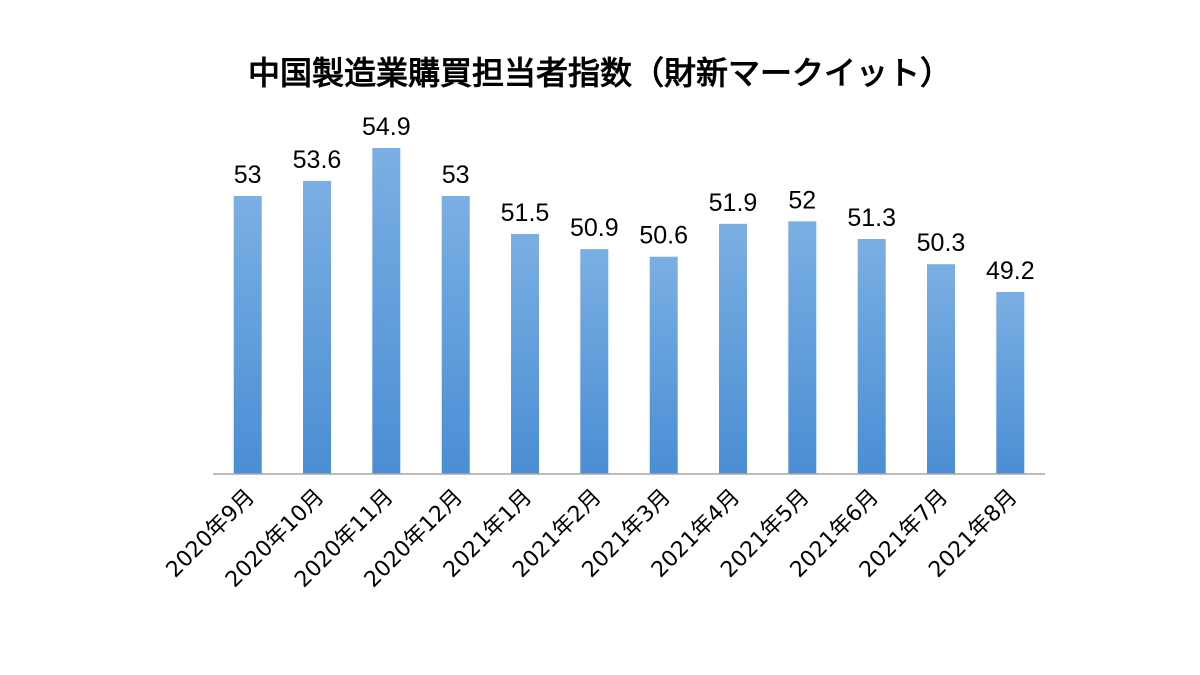 This screenshot has height=675, width=1200. What do you see at coordinates (317, 160) in the screenshot?
I see `value-label-2: 53.6` at bounding box center [317, 160].